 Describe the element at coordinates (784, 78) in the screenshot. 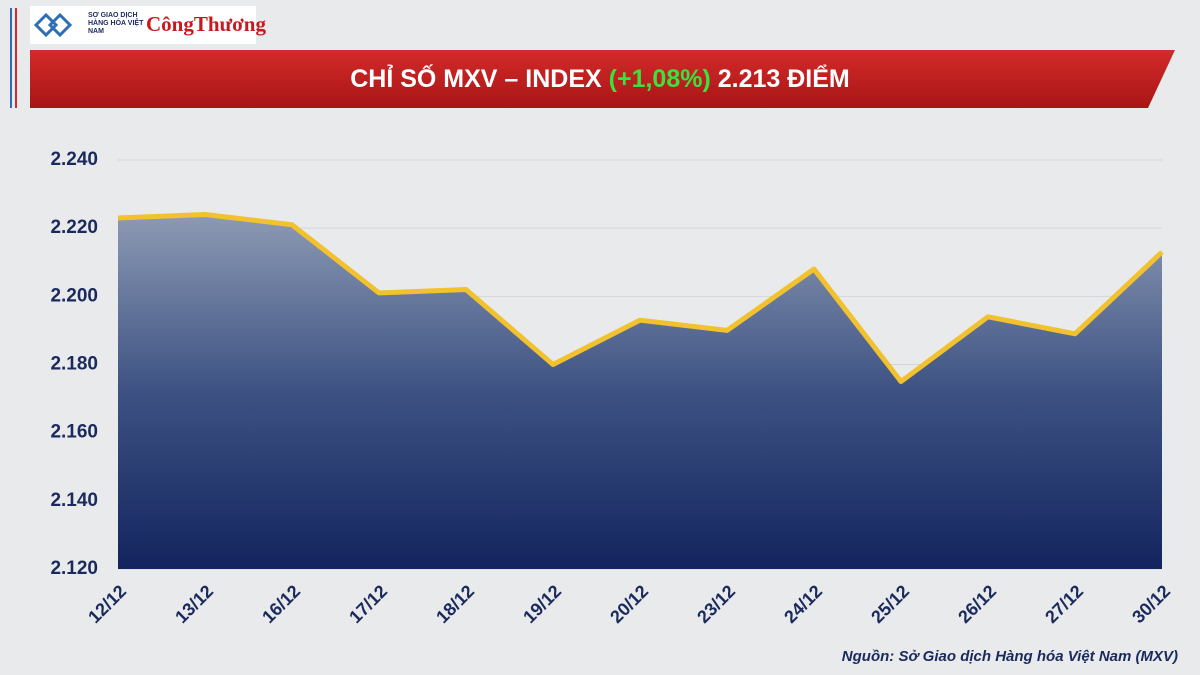

I see `title-level: 2.213 ĐIỂM` at that location.